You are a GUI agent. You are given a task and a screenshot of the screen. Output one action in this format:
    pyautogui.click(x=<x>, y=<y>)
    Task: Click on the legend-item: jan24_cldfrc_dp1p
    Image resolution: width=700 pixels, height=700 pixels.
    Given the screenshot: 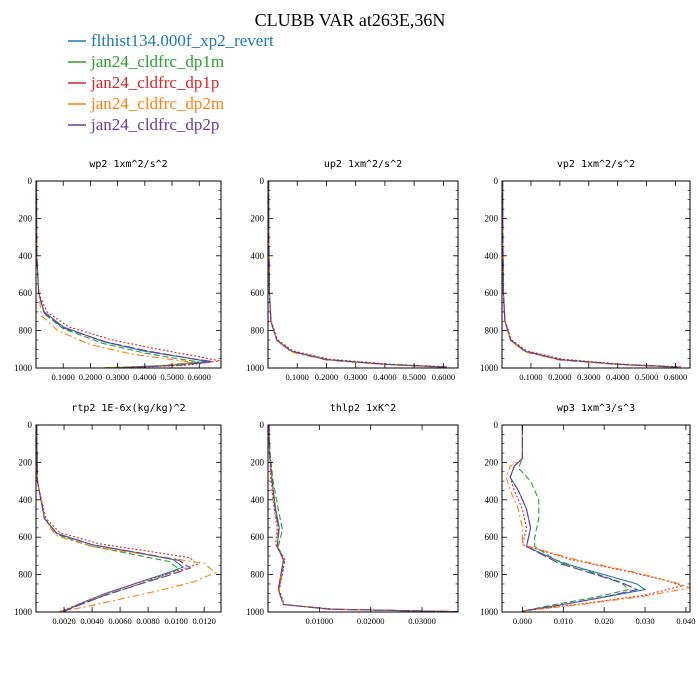 What is the action you would take?
    pyautogui.click(x=143, y=82)
    